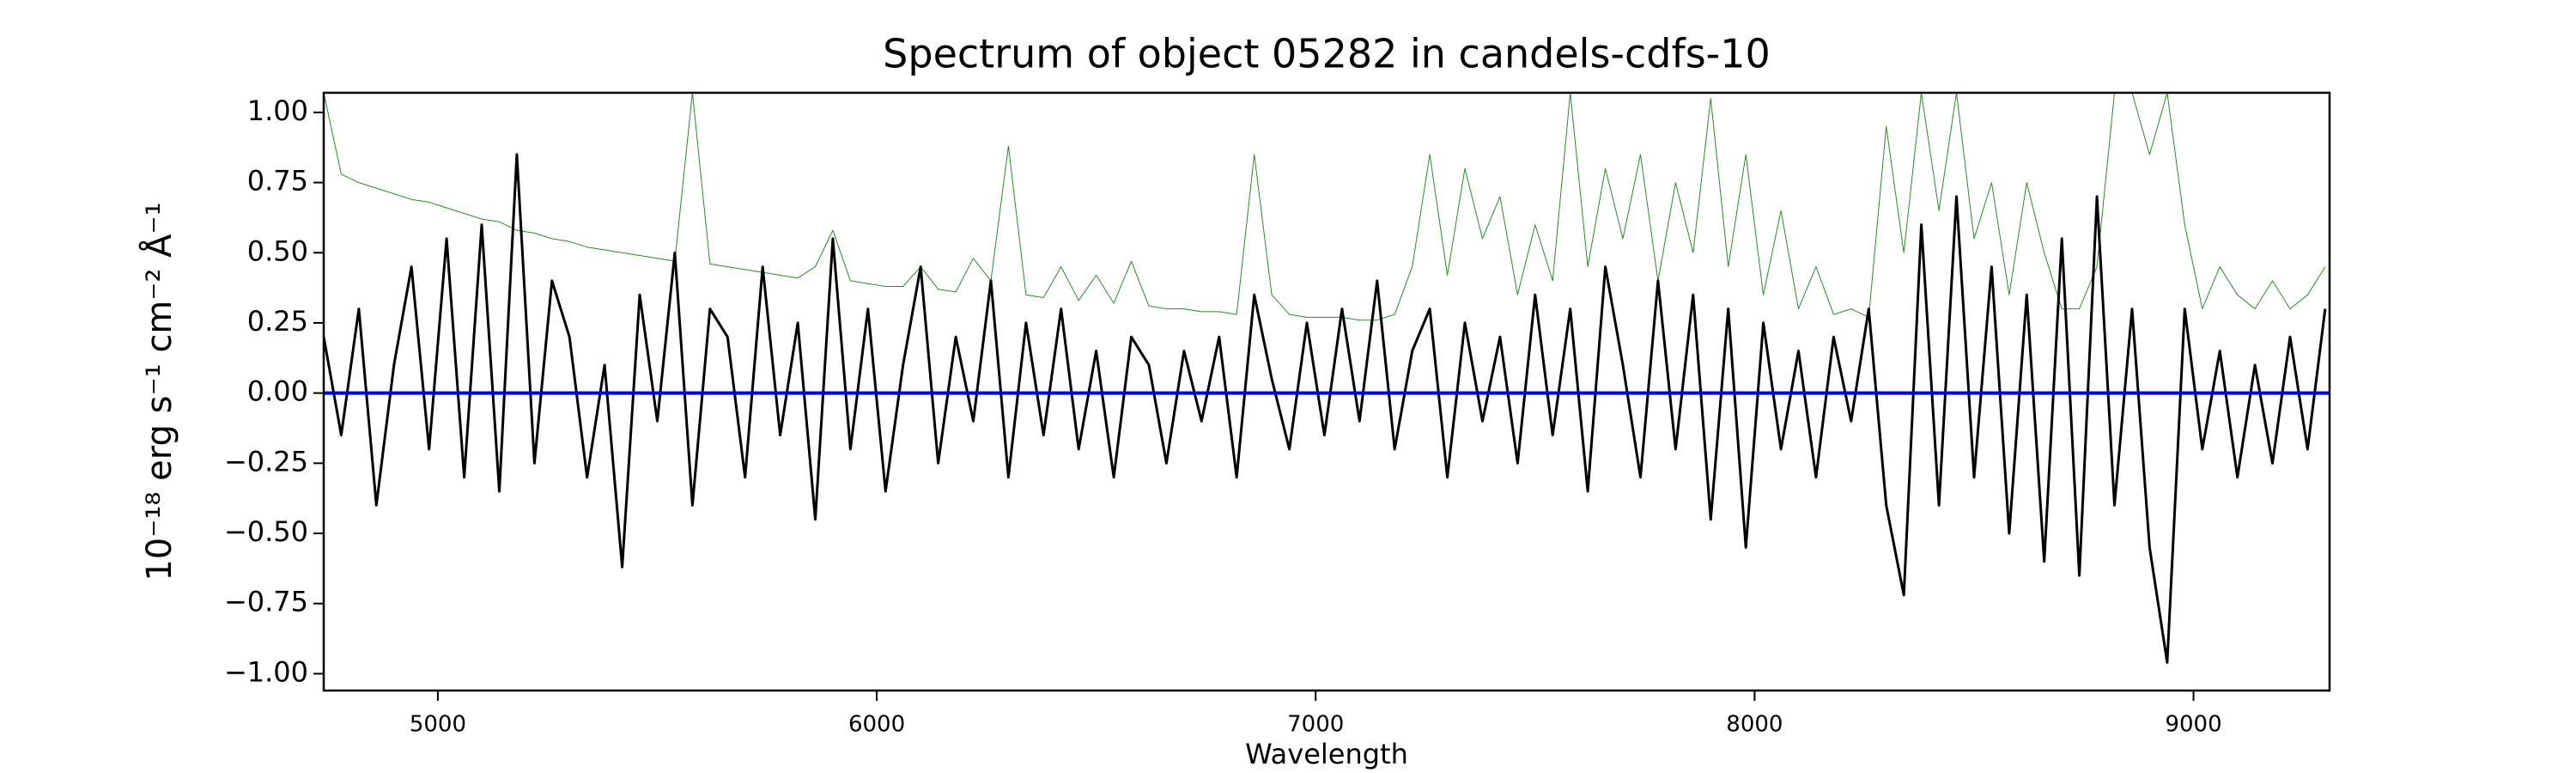 This screenshot has height=773, width=2576. What do you see at coordinates (1755, 725) in the screenshot?
I see `x-tick-label: 8000` at bounding box center [1755, 725].